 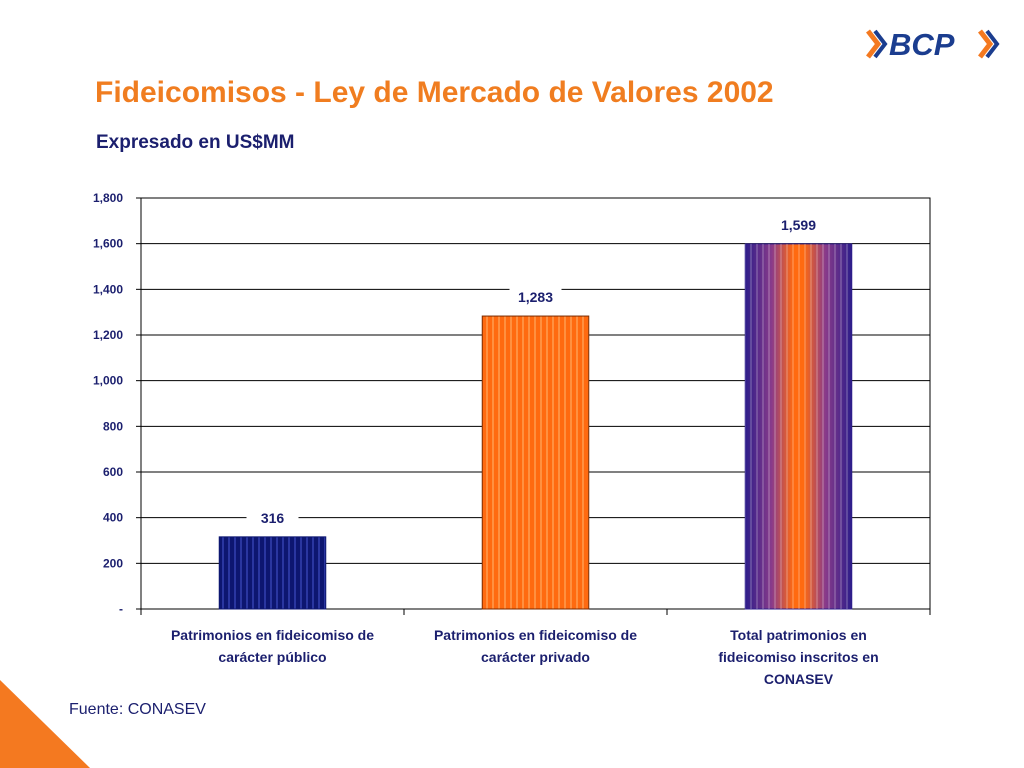 I want to click on logo-chevron-left-icon, so click(x=874, y=44).